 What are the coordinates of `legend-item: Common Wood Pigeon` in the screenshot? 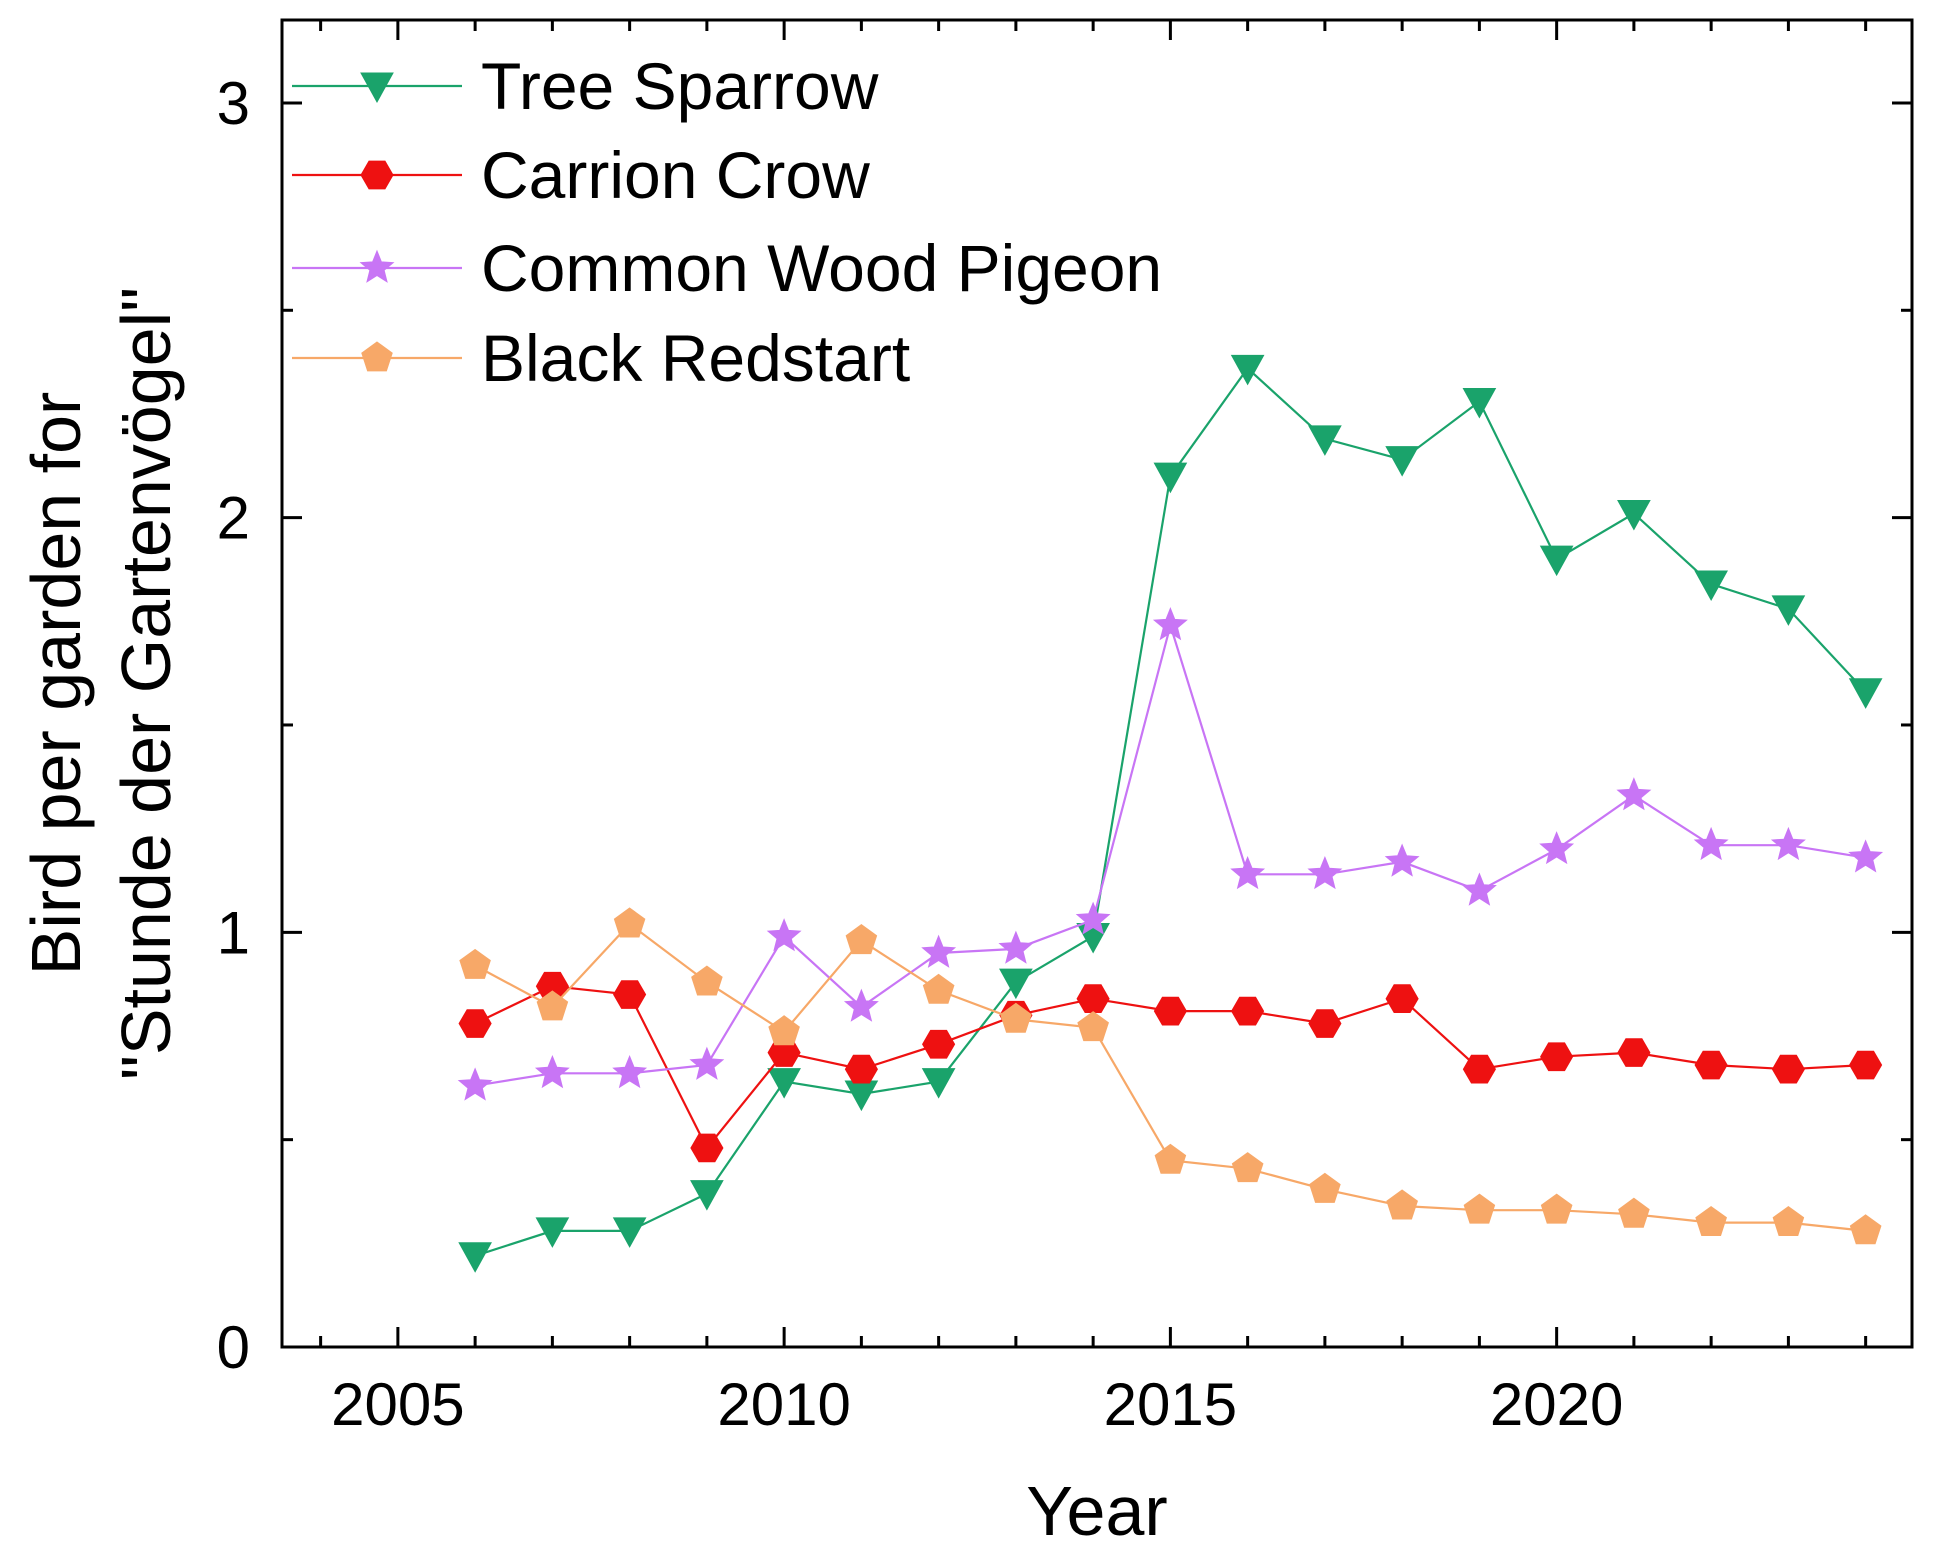 It's located at (727, 268).